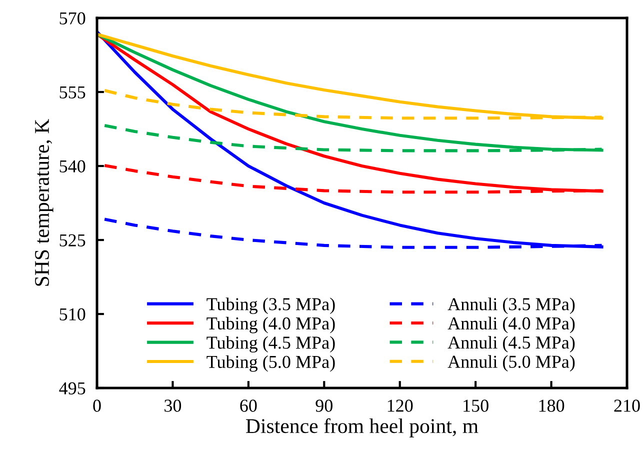 This screenshot has height=456, width=644. Describe the element at coordinates (270, 306) in the screenshot. I see `legend-label: Tubing (3.5 MPa)` at that location.